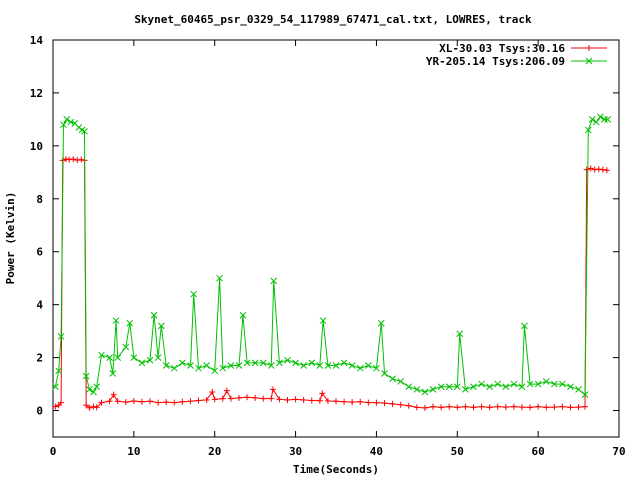 This screenshot has height=480, width=640. I want to click on y-tick-label: 4, so click(39, 305).